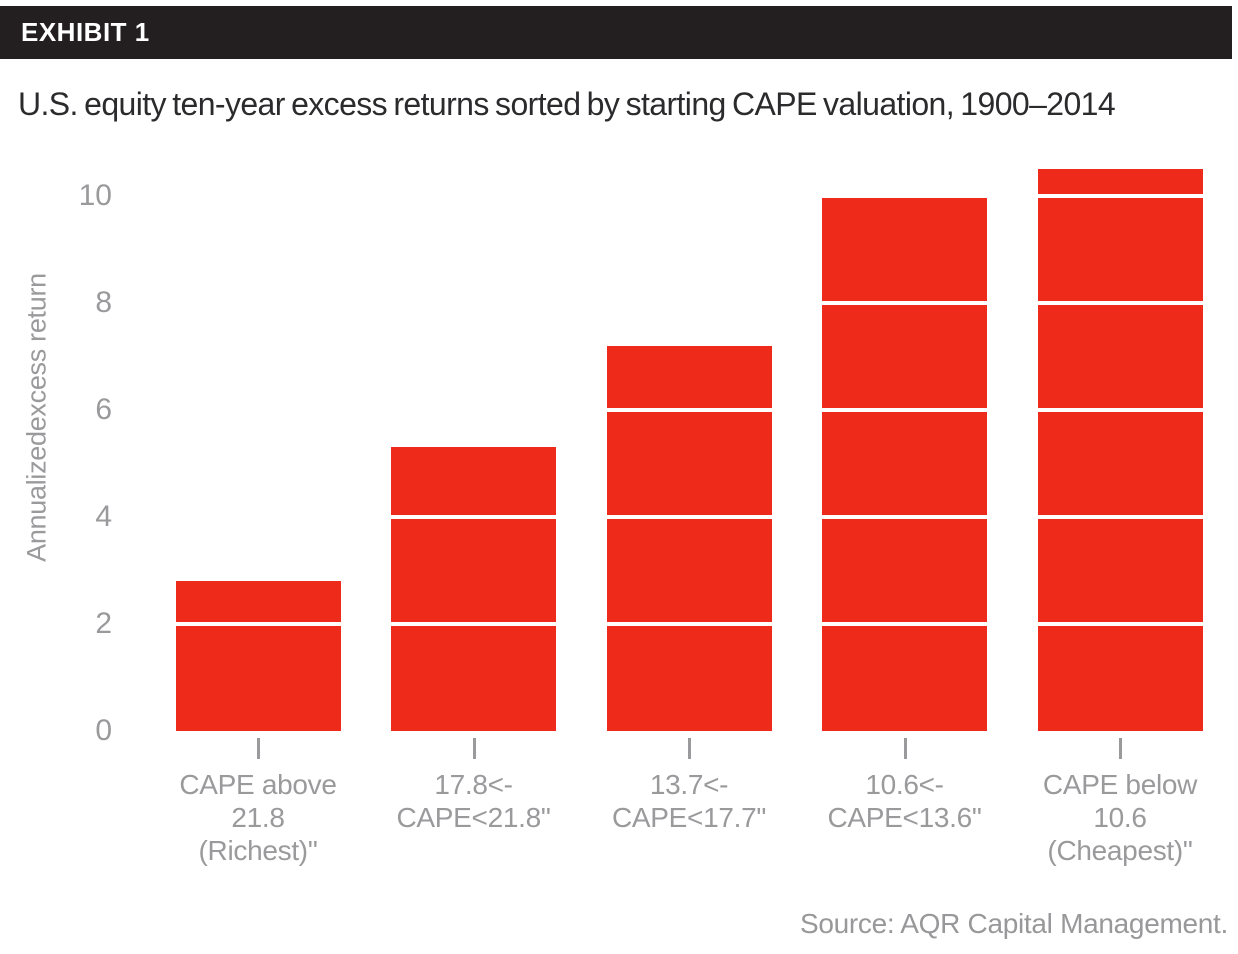 The width and height of the screenshot is (1238, 954). What do you see at coordinates (103, 516) in the screenshot?
I see `y-tick-label: 4` at bounding box center [103, 516].